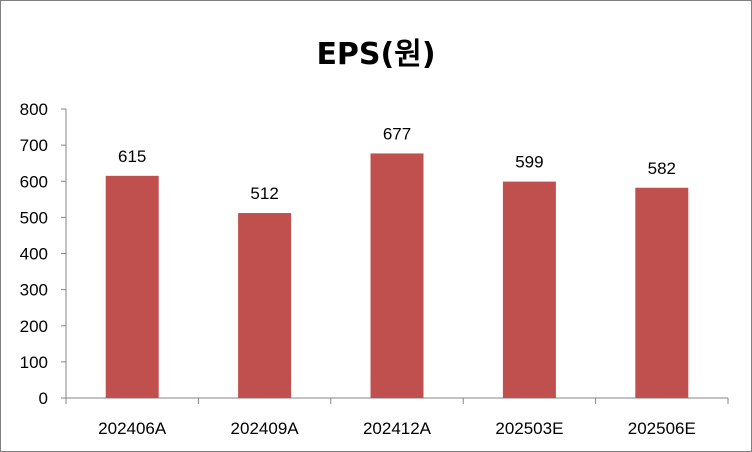 The height and width of the screenshot is (452, 752). I want to click on chart-title: EPS(원), so click(376, 54).